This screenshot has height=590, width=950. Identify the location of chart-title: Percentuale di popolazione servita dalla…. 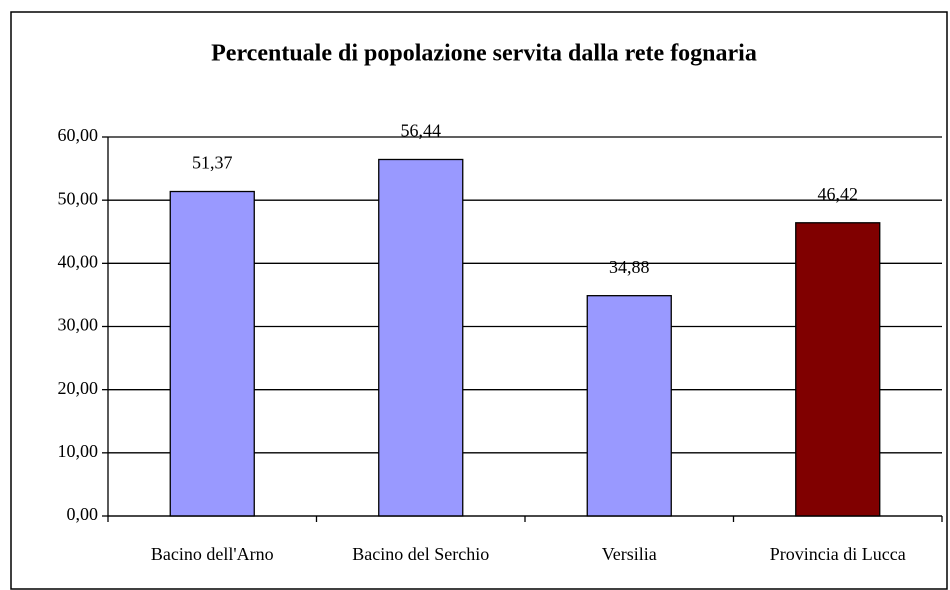
(484, 54).